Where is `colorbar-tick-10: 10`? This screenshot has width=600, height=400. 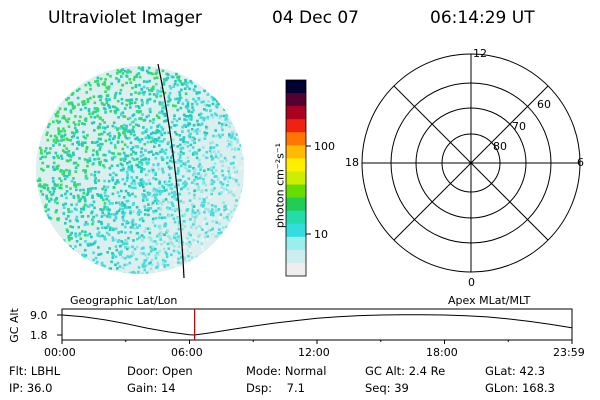 colorbar-tick-10: 10 is located at coordinates (321, 234).